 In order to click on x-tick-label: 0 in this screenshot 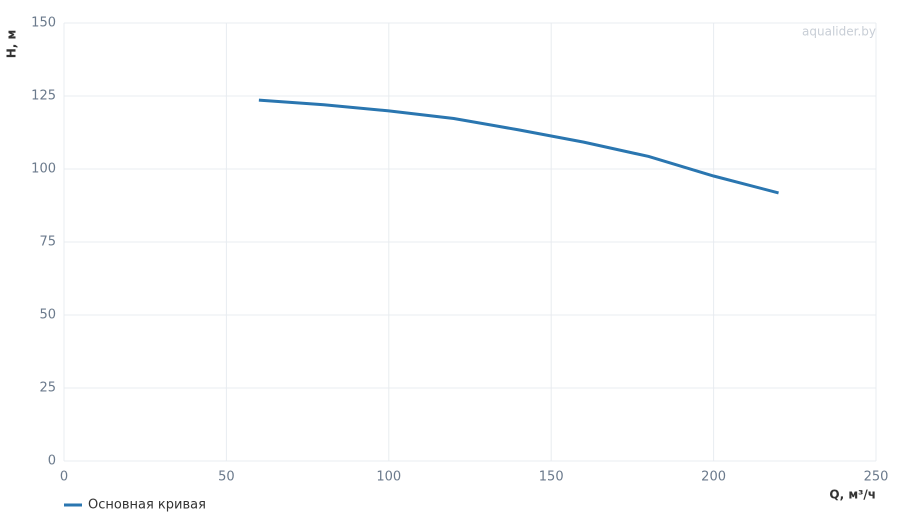, I will do `click(64, 477)`.